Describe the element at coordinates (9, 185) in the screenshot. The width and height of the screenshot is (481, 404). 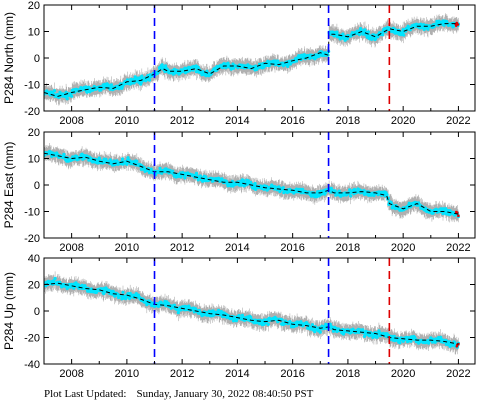
I see `y-axis-label: P284 East (mm)` at that location.